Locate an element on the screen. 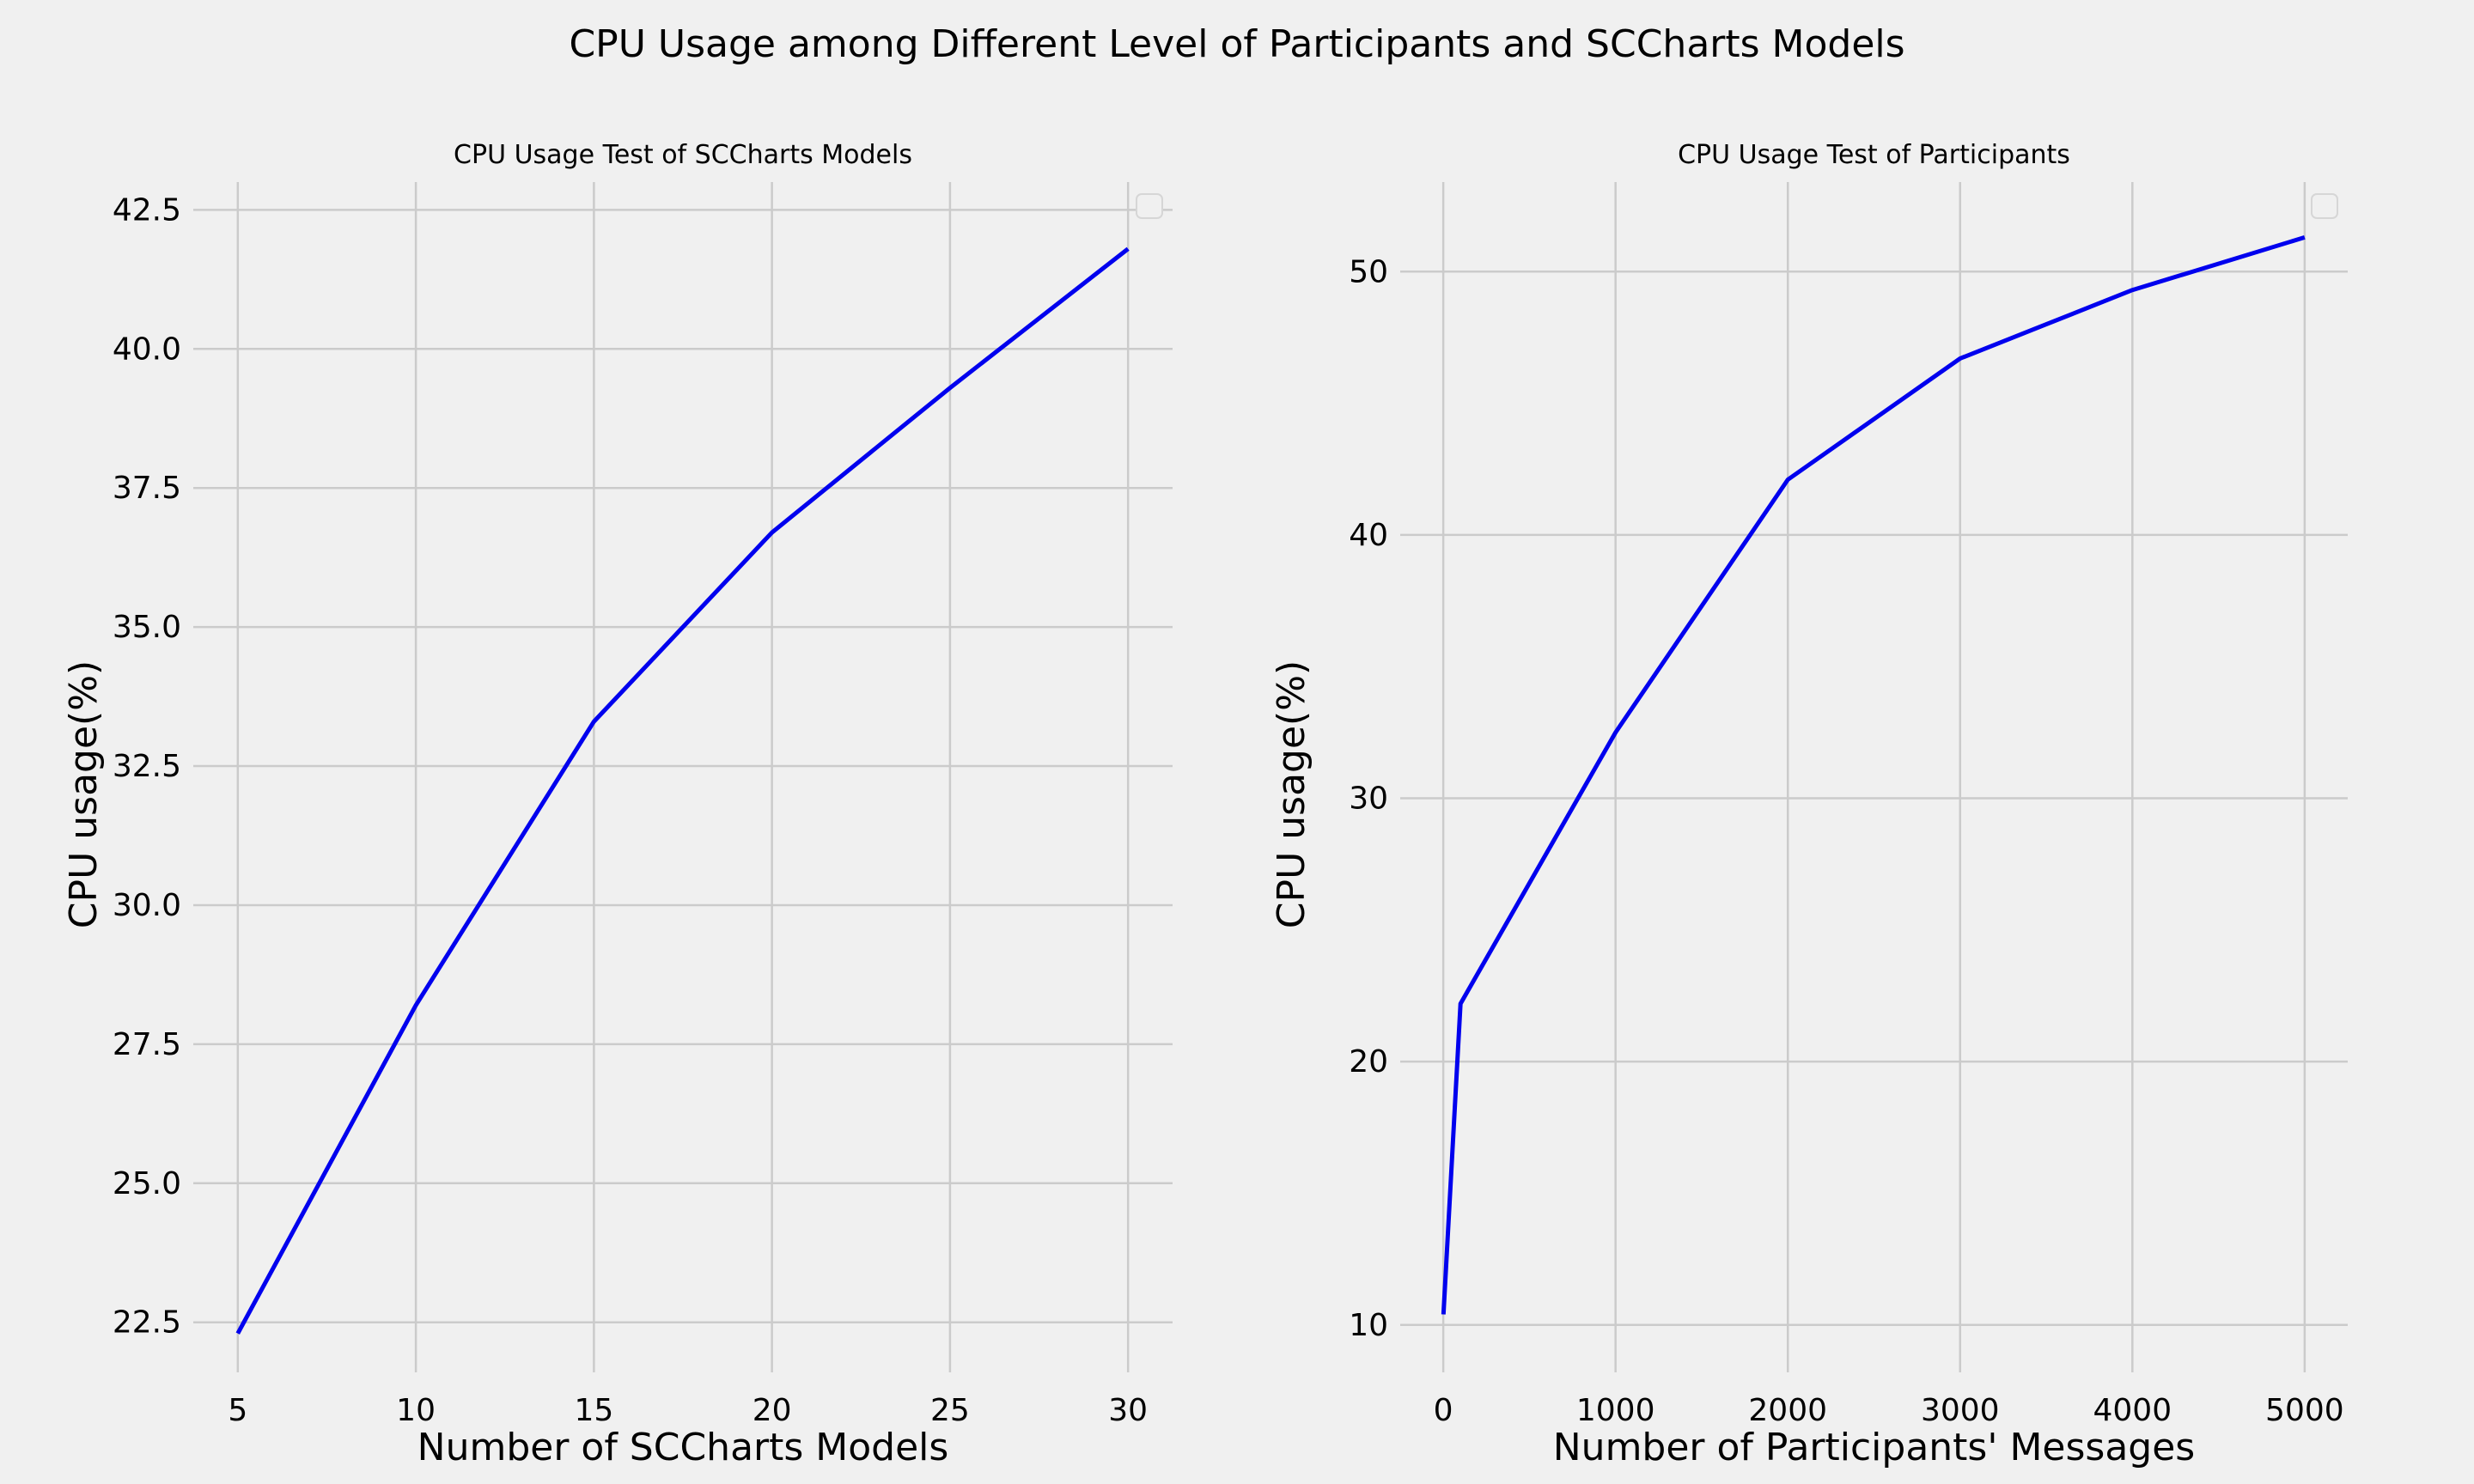 The height and width of the screenshot is (1484, 2474). x-tick-label: 20 is located at coordinates (772, 1410).